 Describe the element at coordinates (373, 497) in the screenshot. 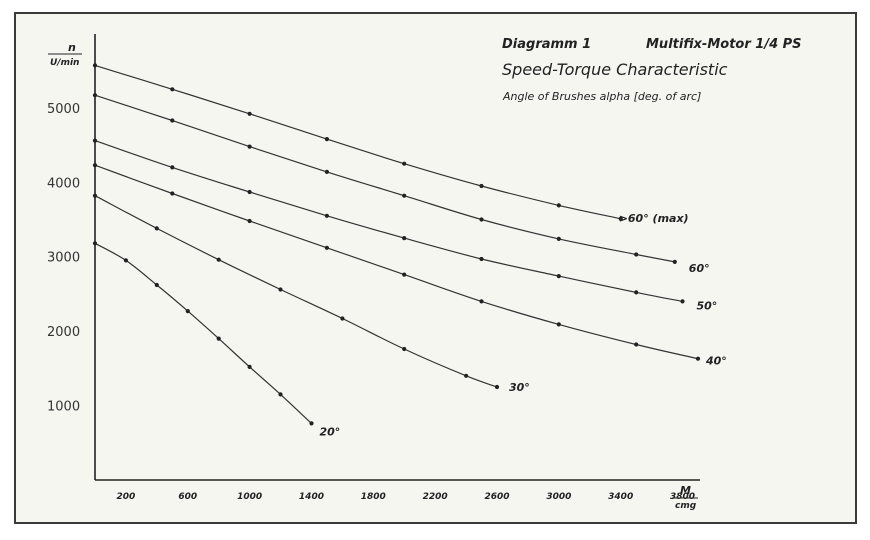

I see `x-tick-label: 1800` at that location.